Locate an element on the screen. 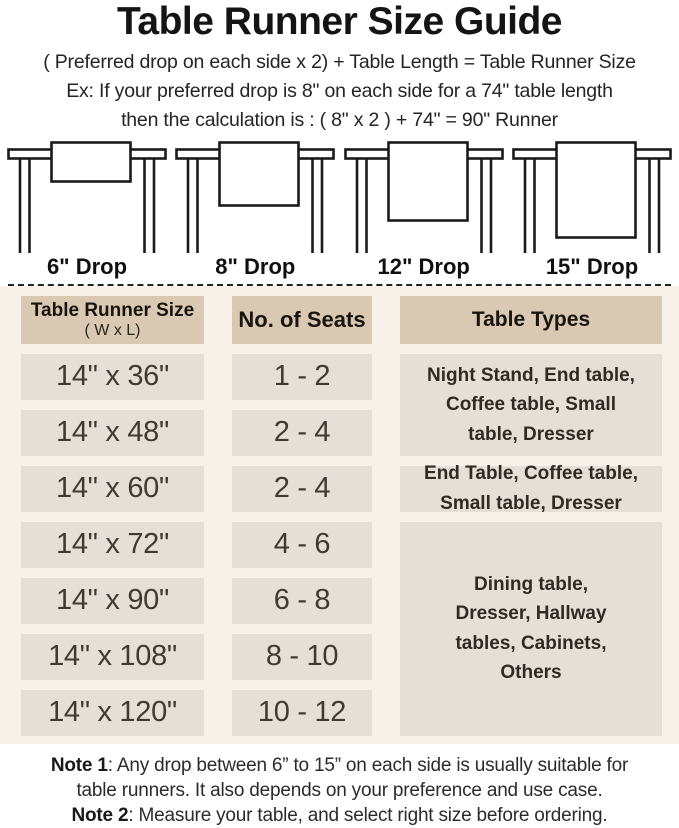 This screenshot has height=828, width=679. page-title: Table Runner Size Guide is located at coordinates (339, 21).